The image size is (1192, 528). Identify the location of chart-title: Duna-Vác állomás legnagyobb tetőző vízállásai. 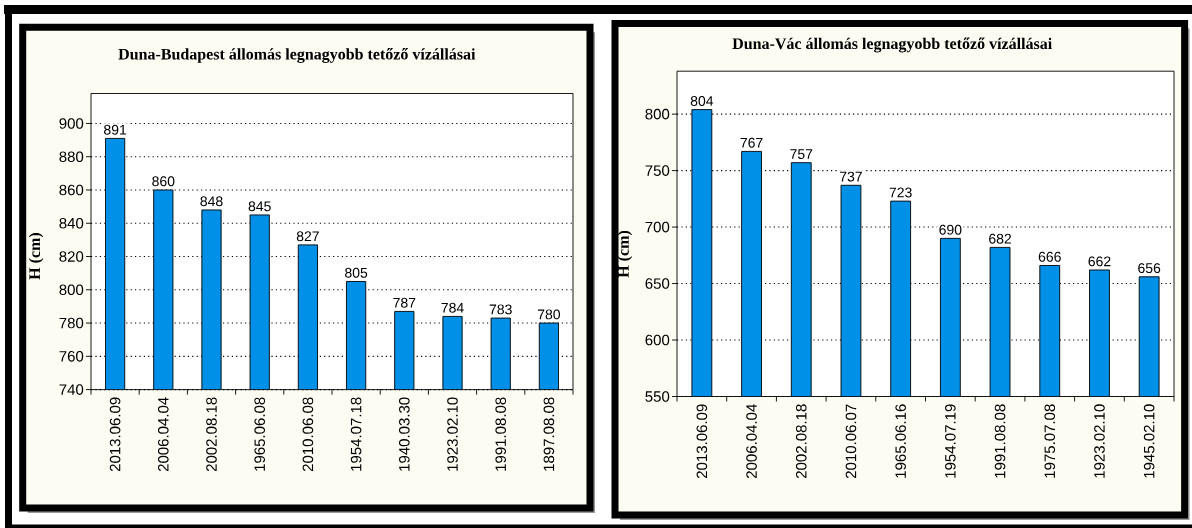
(892, 45).